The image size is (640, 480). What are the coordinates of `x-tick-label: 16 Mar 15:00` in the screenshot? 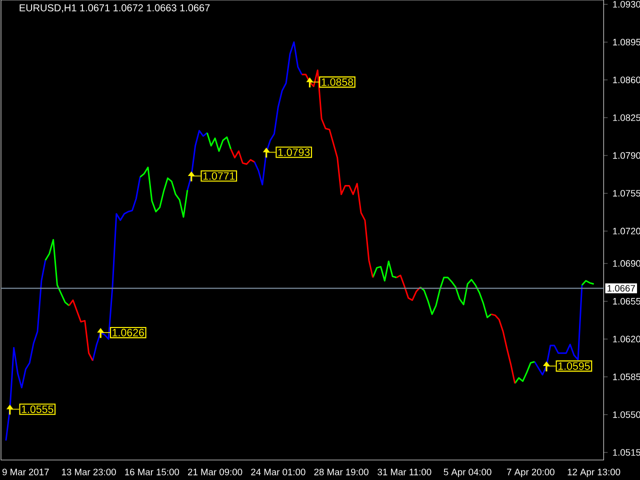 It's located at (152, 472).